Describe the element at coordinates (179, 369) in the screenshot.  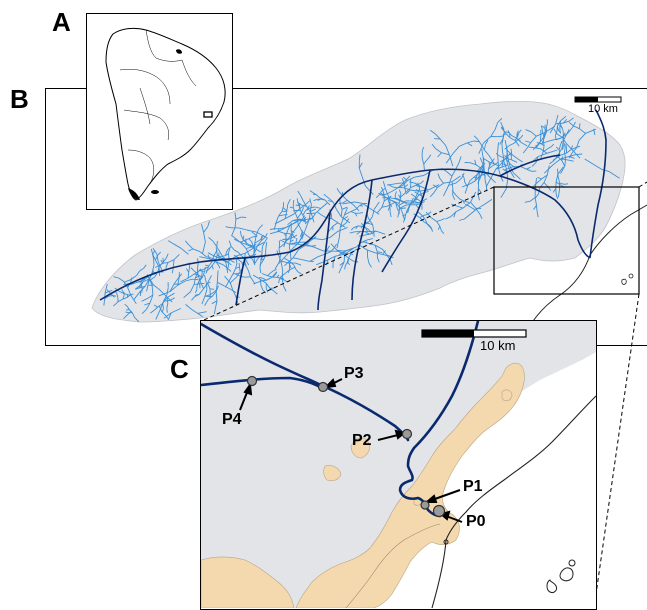
I see `panel-letter-c: C` at that location.